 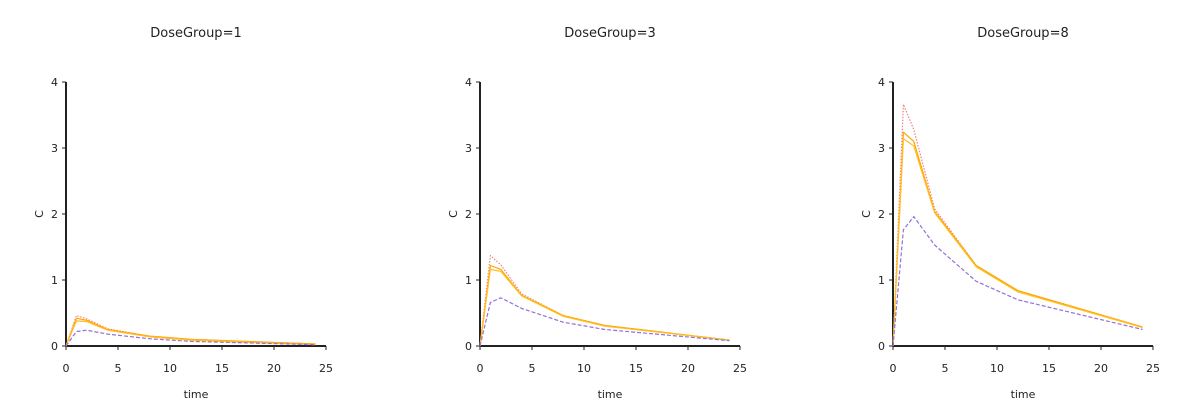 What do you see at coordinates (609, 33) in the screenshot?
I see `chart-title: DoseGroup=3` at bounding box center [609, 33].